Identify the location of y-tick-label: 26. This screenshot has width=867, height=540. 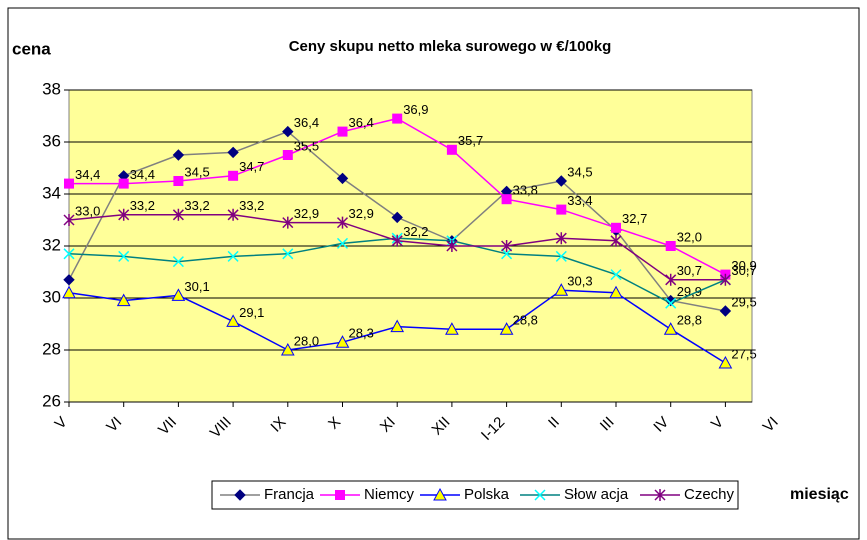
(51, 400).